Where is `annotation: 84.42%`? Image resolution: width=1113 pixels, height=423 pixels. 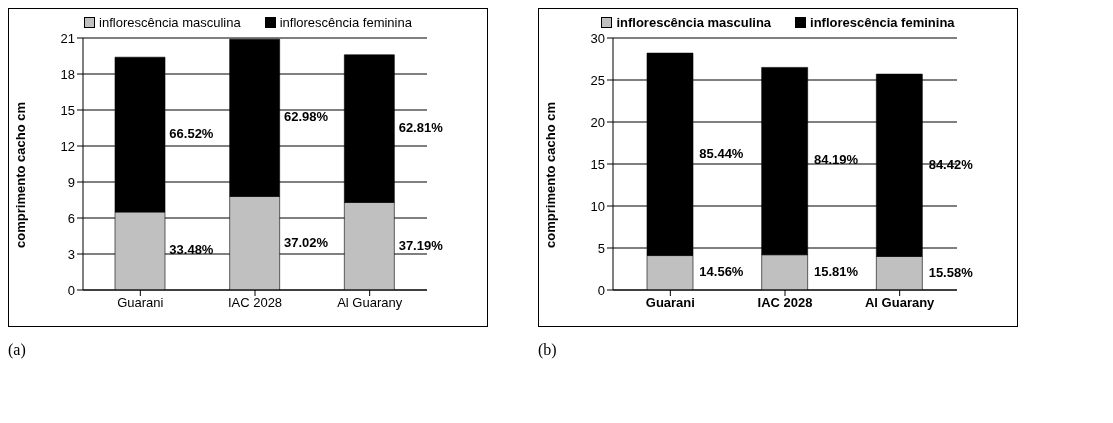
annotation: 84.42% is located at coordinates (951, 164).